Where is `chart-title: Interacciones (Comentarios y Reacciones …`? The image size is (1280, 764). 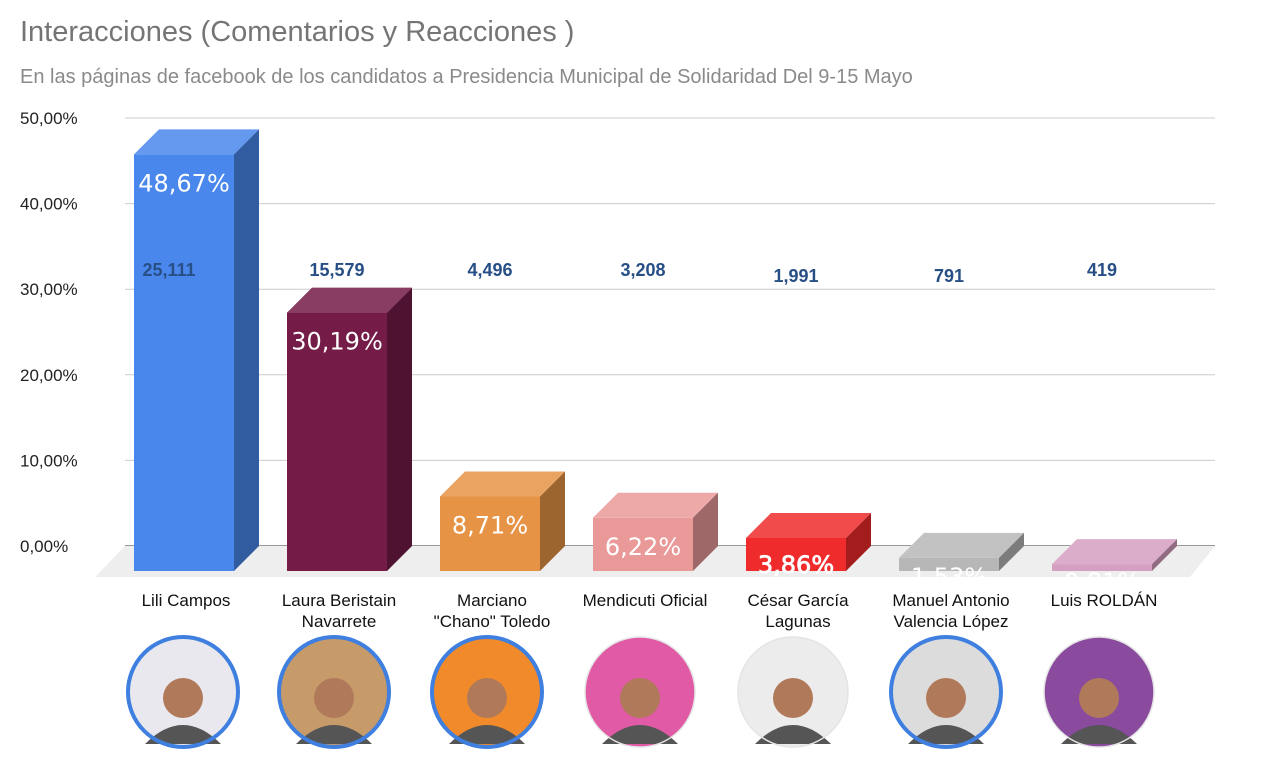
chart-title: Interacciones (Comentarios y Reacciones … is located at coordinates (297, 32).